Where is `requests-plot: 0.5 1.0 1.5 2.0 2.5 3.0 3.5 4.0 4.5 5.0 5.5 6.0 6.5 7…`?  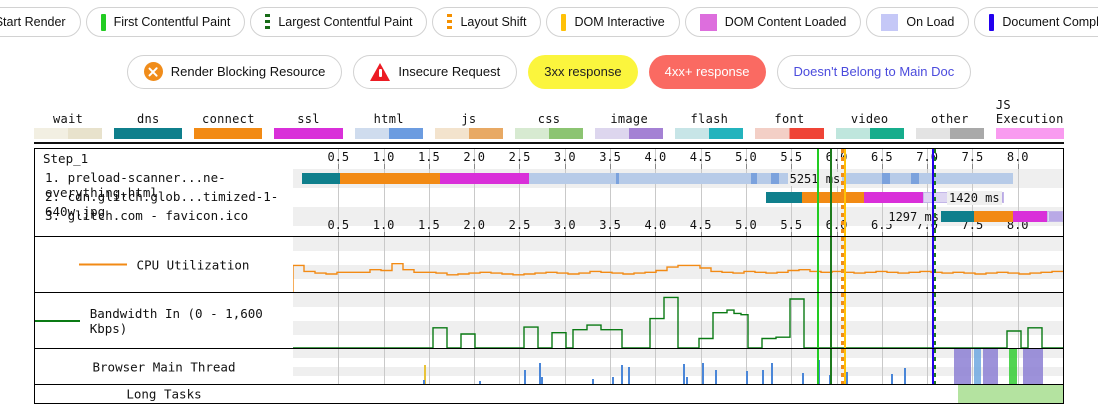
requests-plot: 0.5 1.0 1.5 2.0 2.5 3.0 3.5 4.0 4.5 5.0 5.5 6.0 6.5 7… is located at coordinates (678, 192).